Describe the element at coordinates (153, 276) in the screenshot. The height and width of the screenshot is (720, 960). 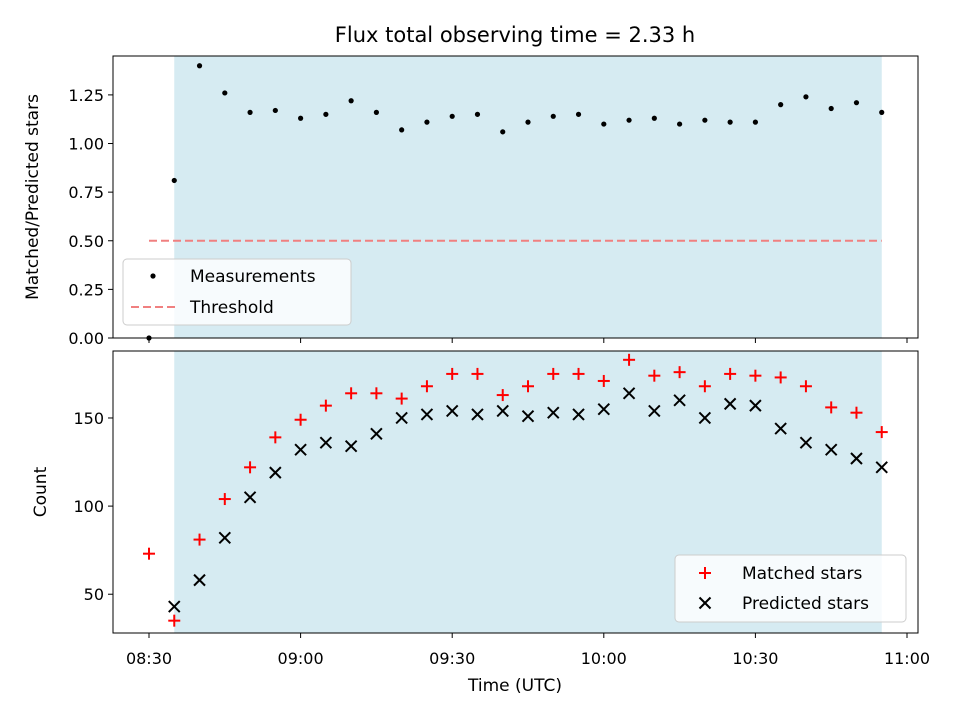
I see `legend-measurements-marker` at that location.